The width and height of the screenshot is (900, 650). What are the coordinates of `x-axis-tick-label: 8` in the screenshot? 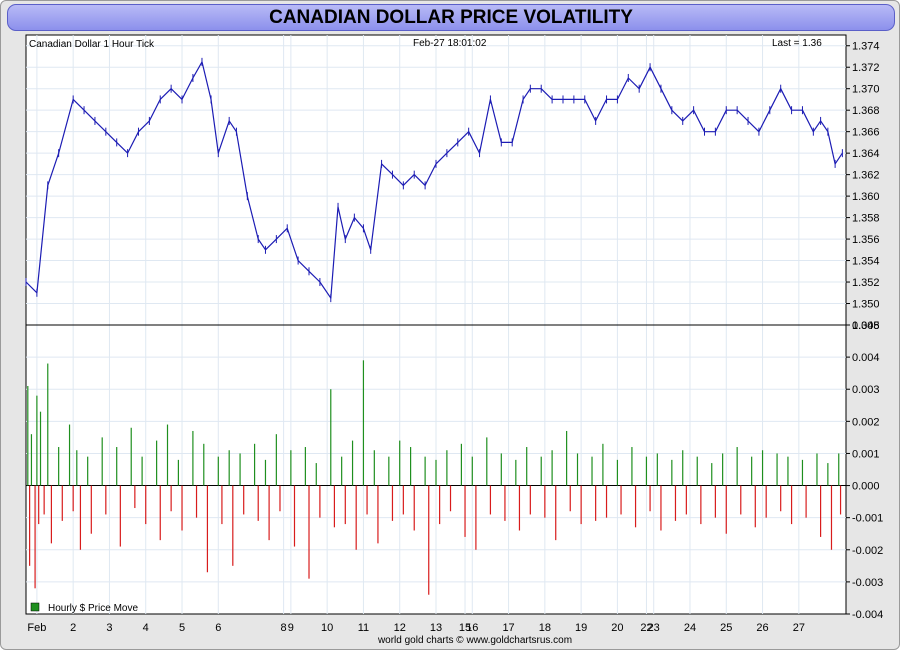 It's located at (284, 628).